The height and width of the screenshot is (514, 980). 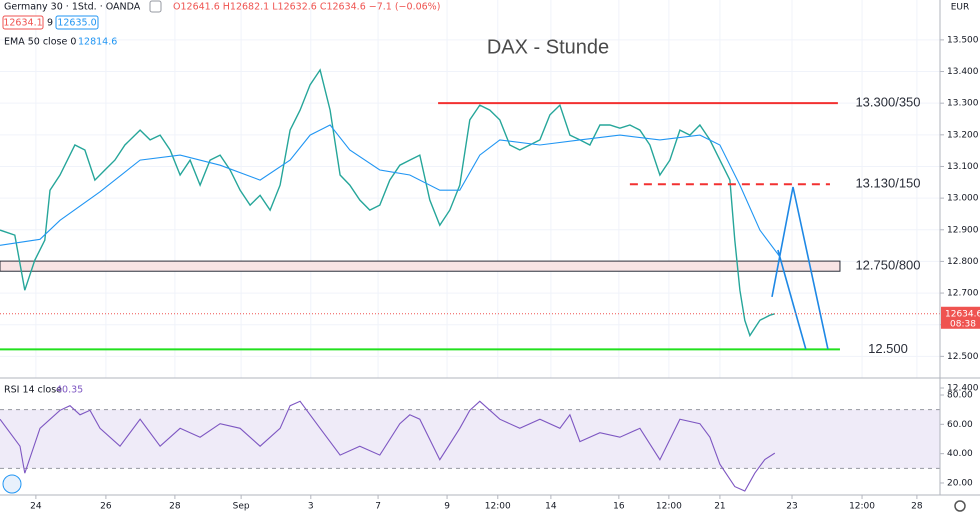 I want to click on y-tick-label: 13.000, so click(x=963, y=199).